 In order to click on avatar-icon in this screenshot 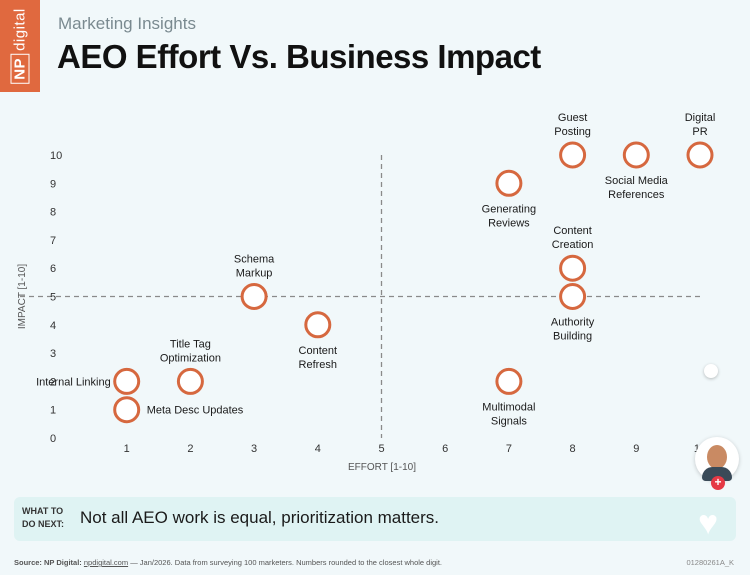, I will do `click(717, 459)`.